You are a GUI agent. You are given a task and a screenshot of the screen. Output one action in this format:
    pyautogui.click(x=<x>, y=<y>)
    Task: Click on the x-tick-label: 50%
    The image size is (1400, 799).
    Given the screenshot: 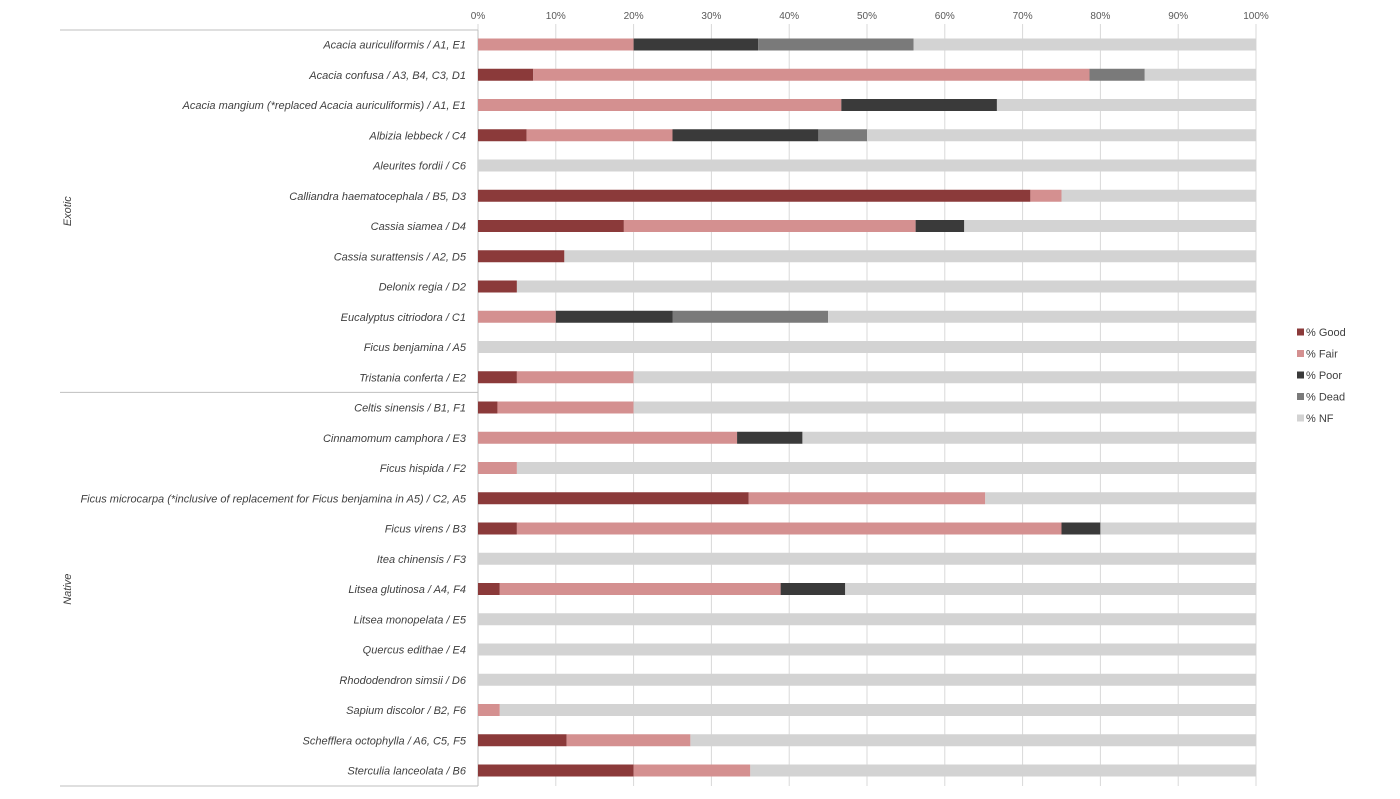 What is the action you would take?
    pyautogui.click(x=867, y=16)
    